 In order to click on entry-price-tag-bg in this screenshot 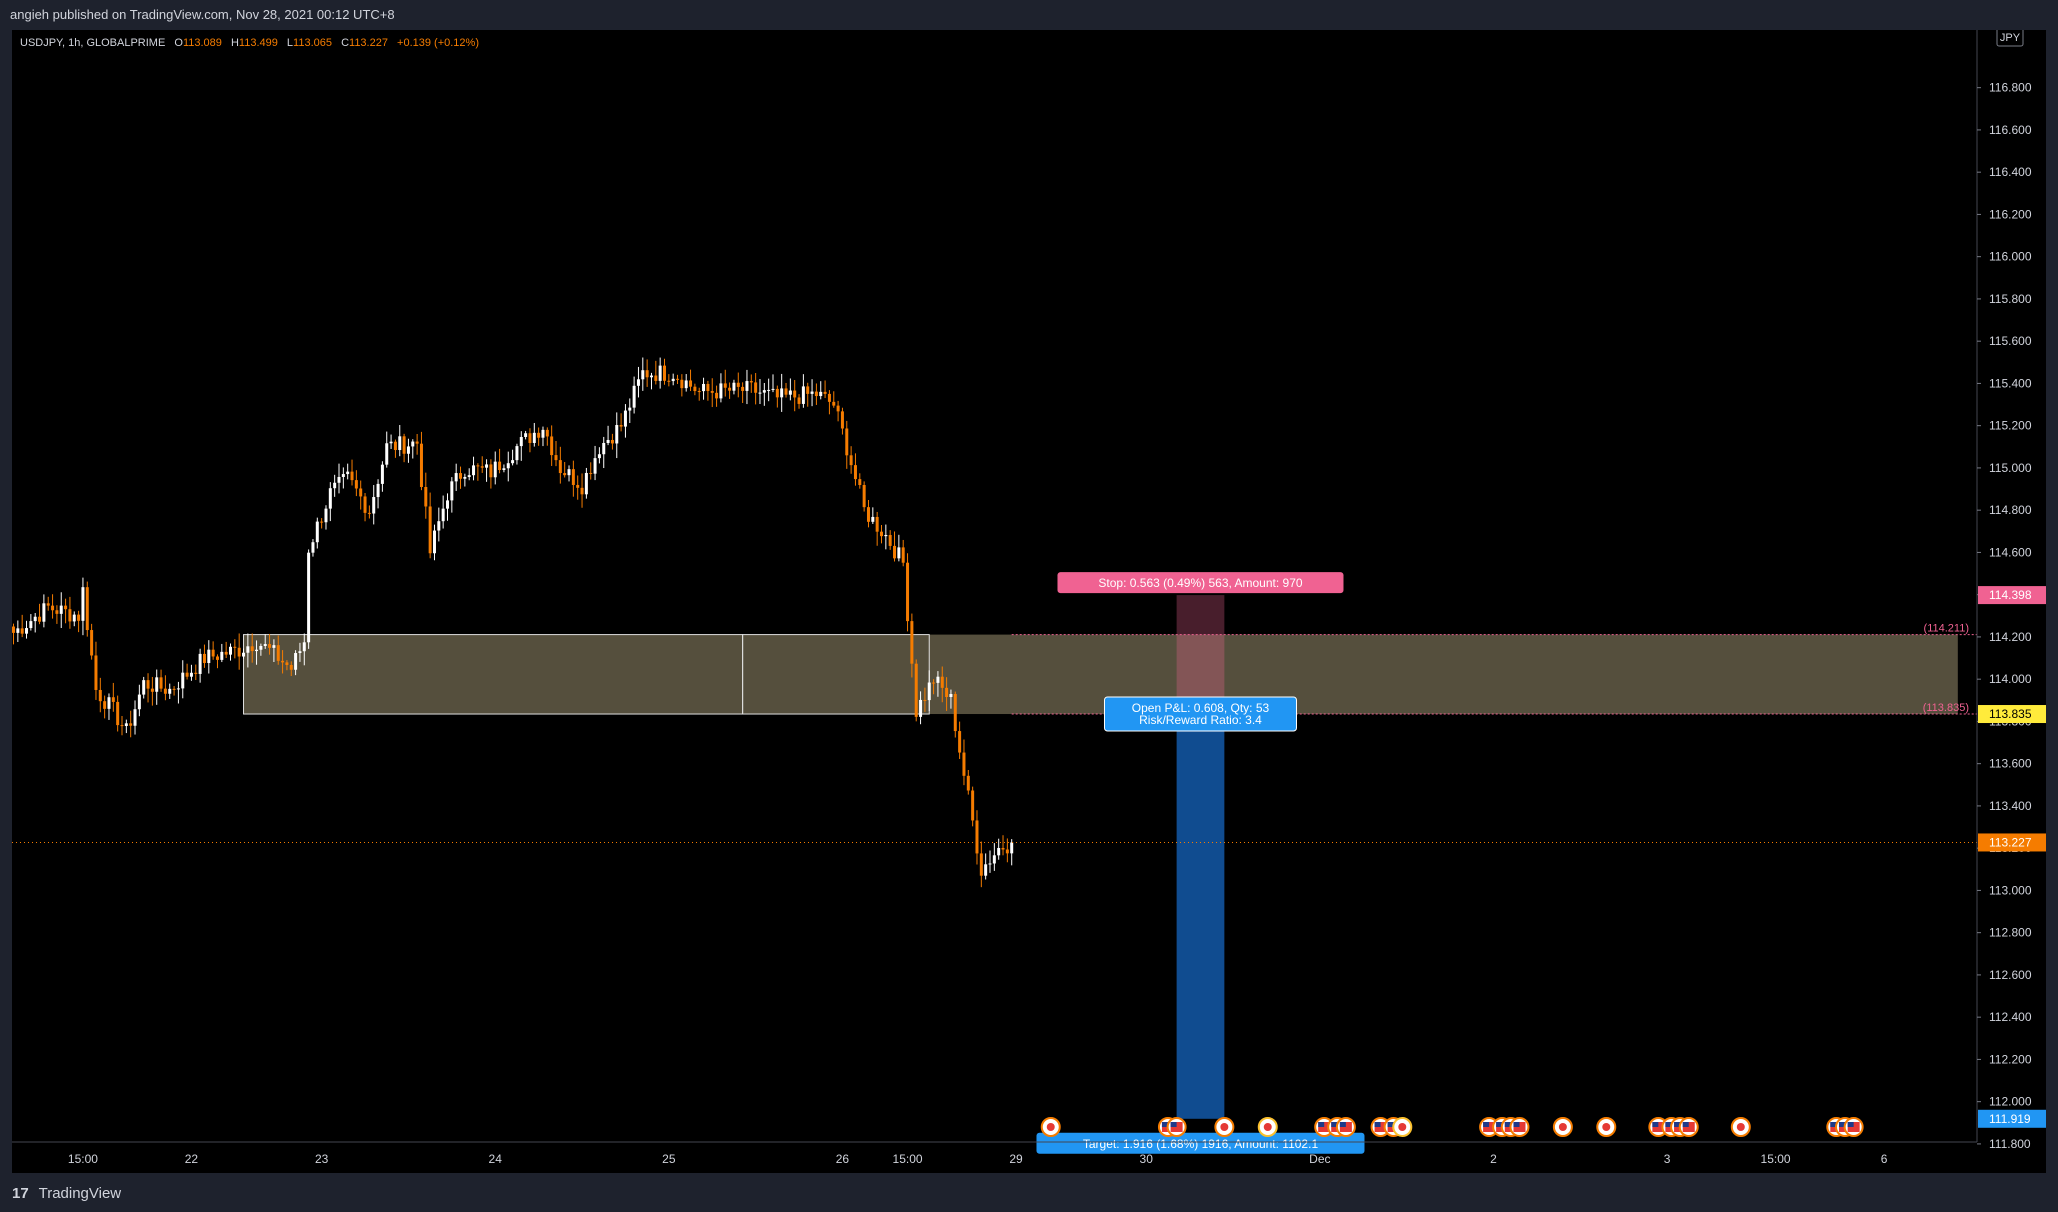, I will do `click(2012, 714)`.